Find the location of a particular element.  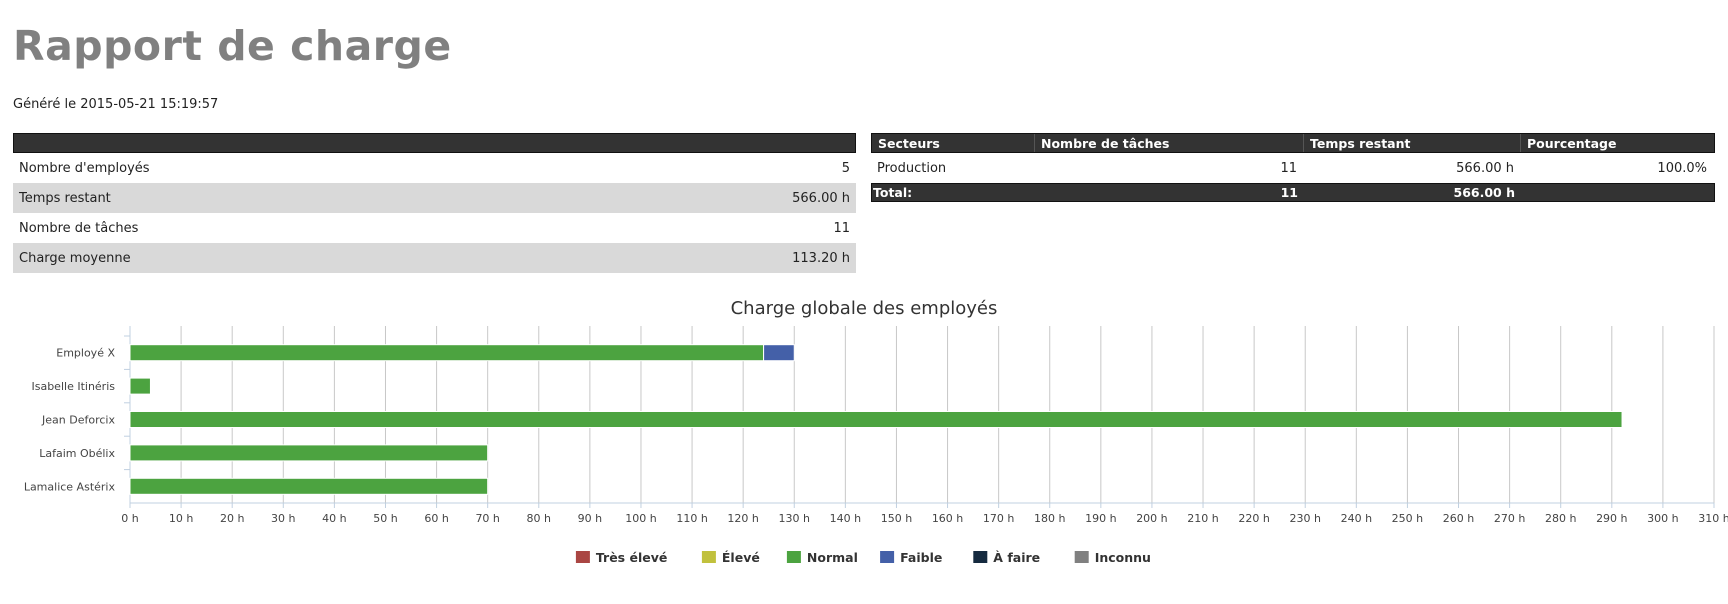

x-tick-label: 290 h is located at coordinates (1611, 518).